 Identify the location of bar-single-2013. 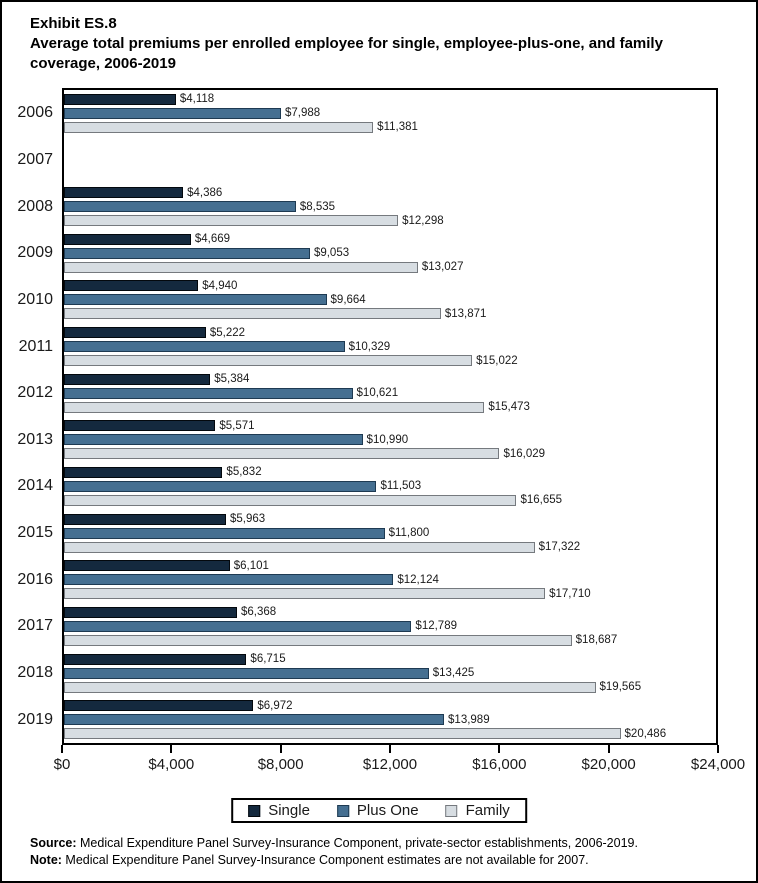
(140, 426).